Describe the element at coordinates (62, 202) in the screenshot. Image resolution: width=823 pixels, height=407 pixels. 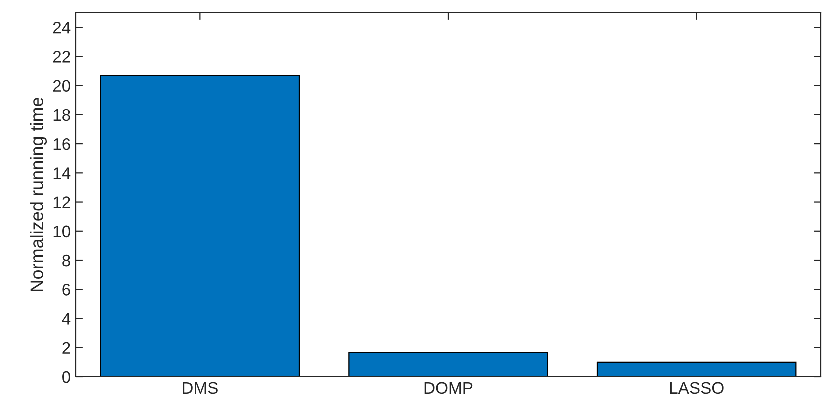
I see `y-tick-label: 12` at that location.